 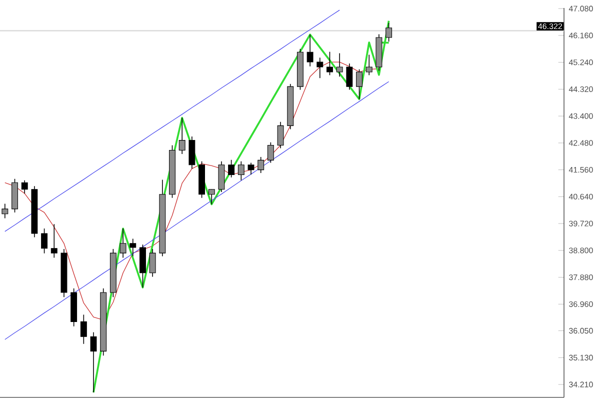 I want to click on y-tick-label: 40.640, so click(x=580, y=197).